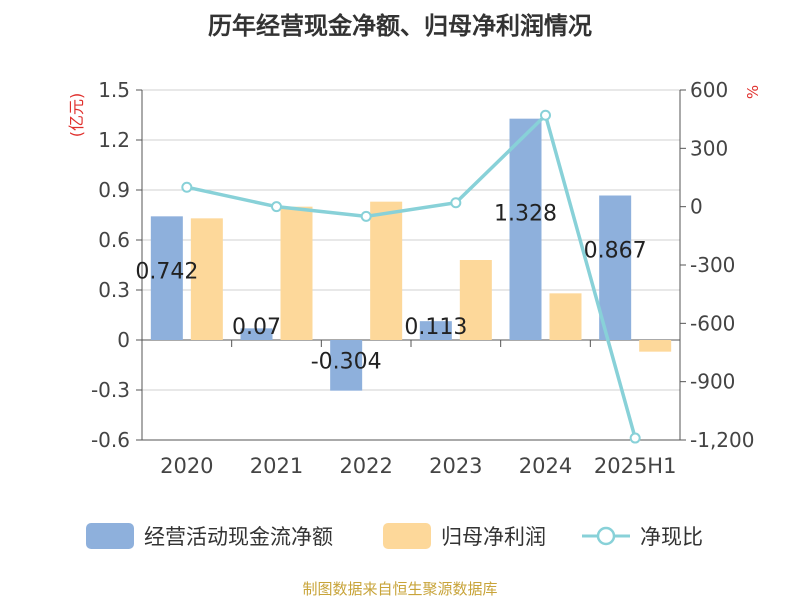 Image resolution: width=800 pixels, height=600 pixels. What do you see at coordinates (455, 466) in the screenshot?
I see `category-label: 2023` at bounding box center [455, 466].